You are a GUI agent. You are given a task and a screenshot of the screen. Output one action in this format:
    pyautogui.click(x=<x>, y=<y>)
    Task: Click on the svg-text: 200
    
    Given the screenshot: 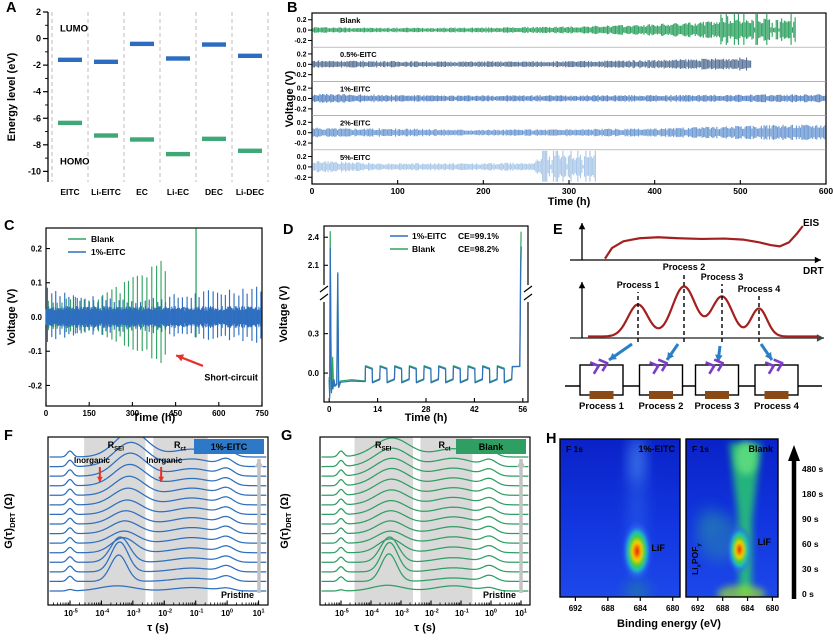 What is the action you would take?
    pyautogui.click(x=483, y=191)
    